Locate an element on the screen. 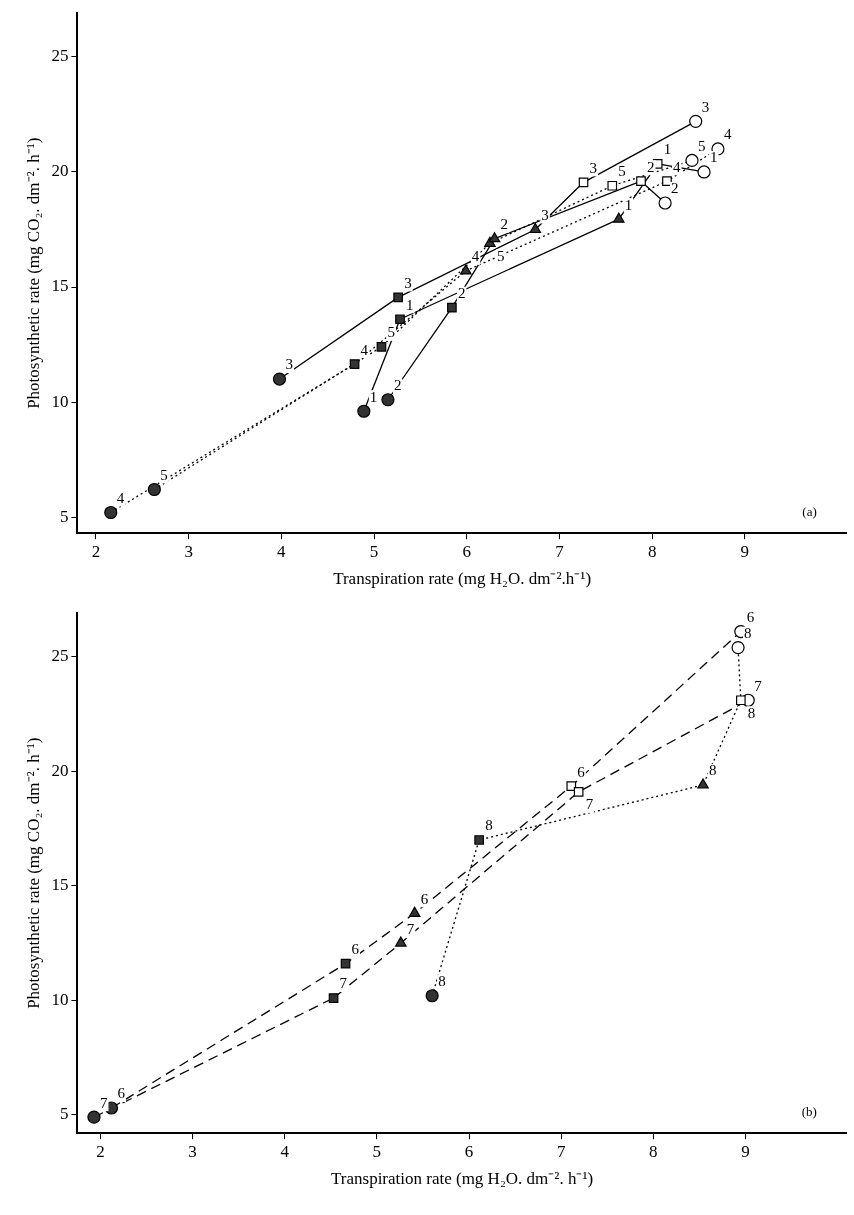 The width and height of the screenshot is (854, 1215). series-label: 4 is located at coordinates (475, 256).